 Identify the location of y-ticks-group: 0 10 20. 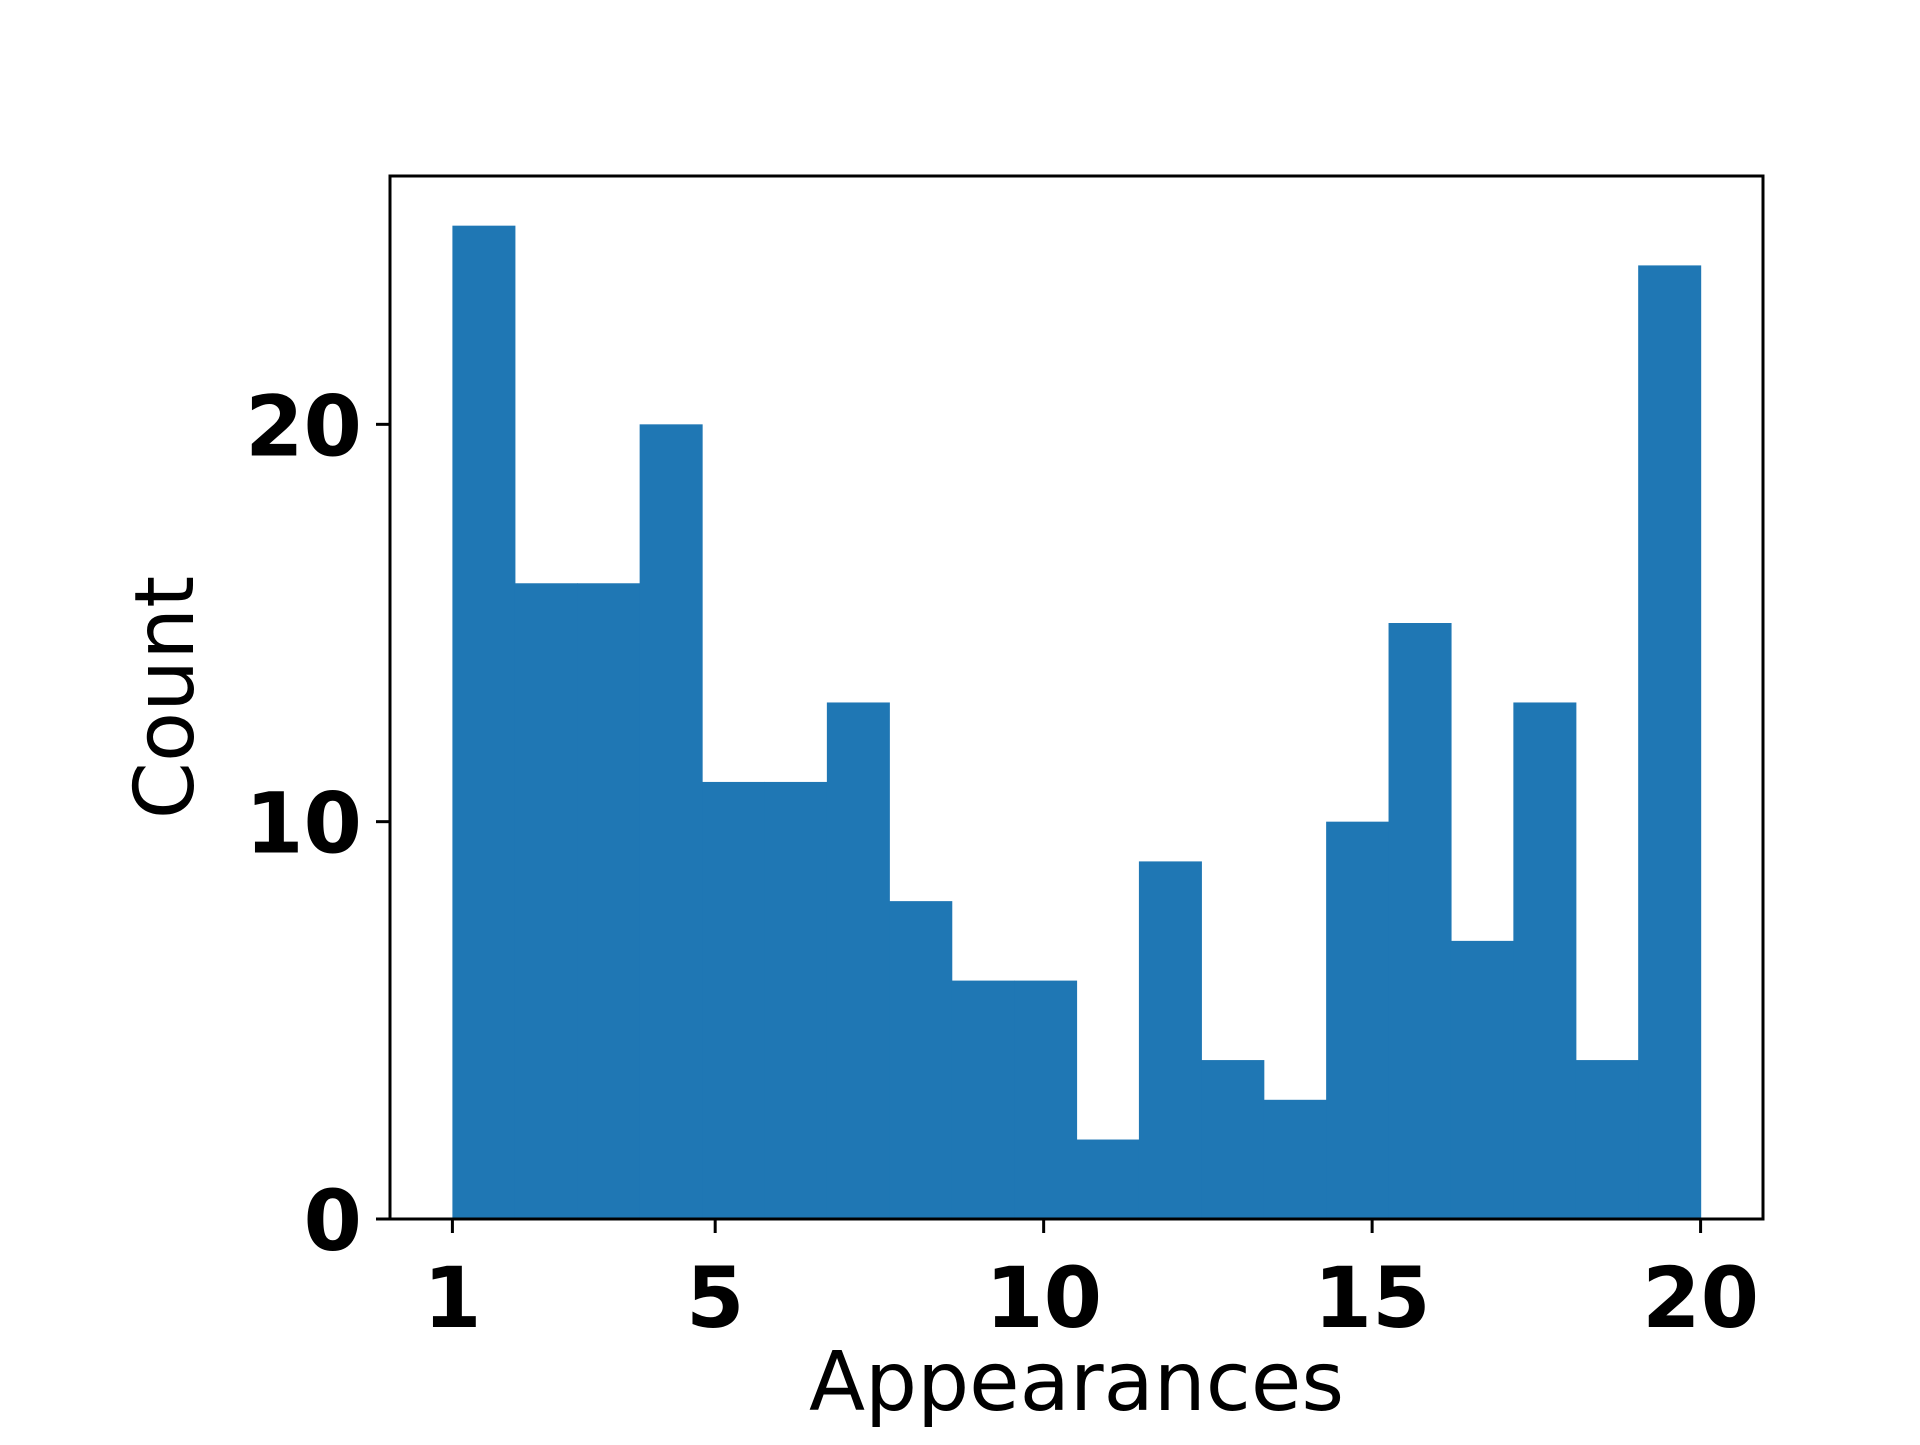
(317, 823).